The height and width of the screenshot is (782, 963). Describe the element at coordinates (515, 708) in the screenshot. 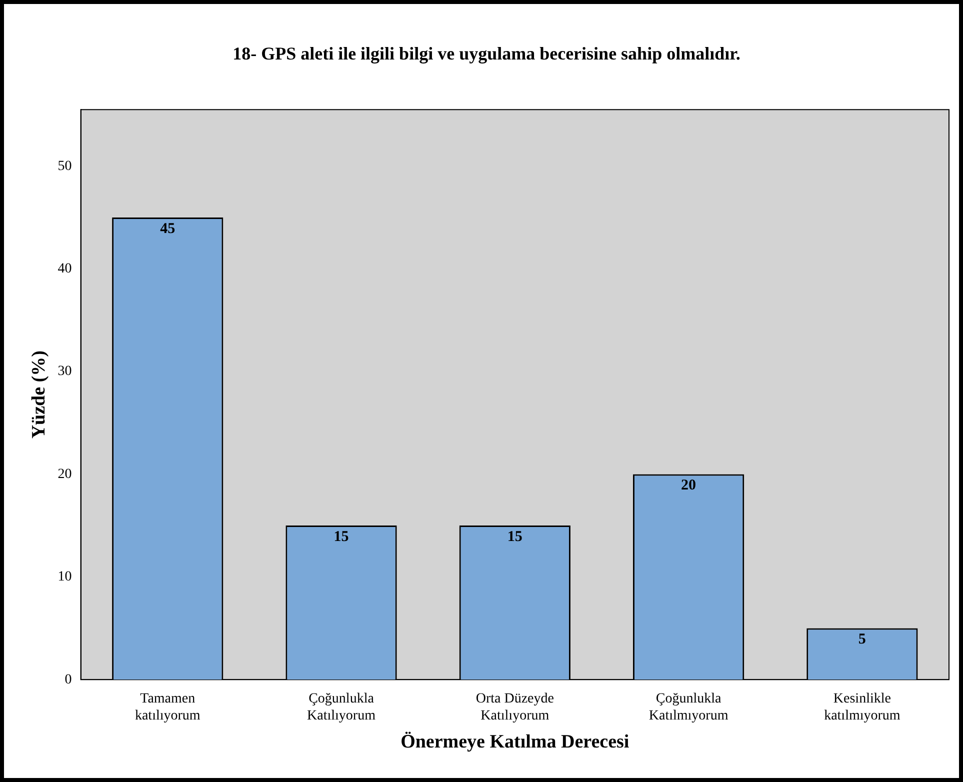

I see `x-tick-label: Orta Düzeyde Katılıyorum` at that location.